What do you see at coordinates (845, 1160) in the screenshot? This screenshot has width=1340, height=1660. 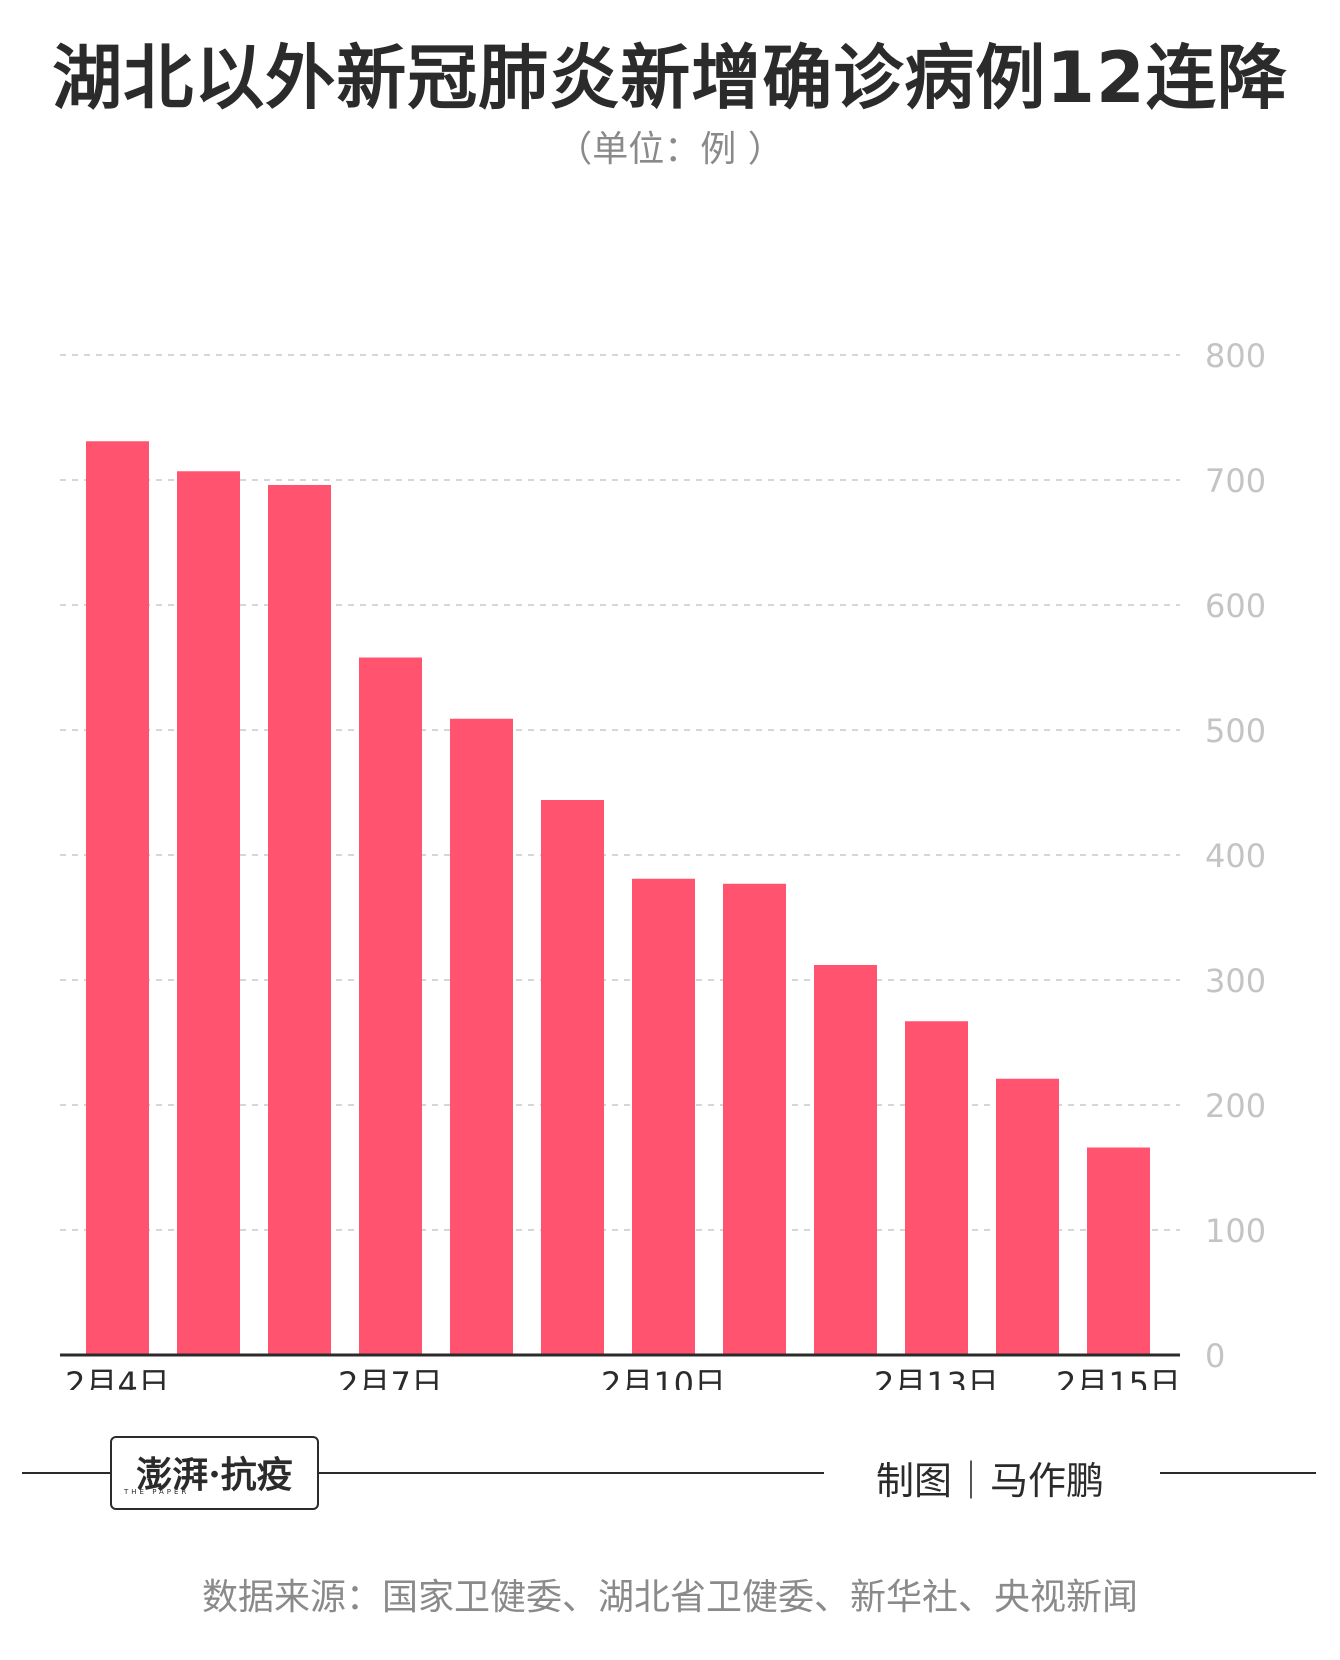 I see `bar-2月12日` at bounding box center [845, 1160].